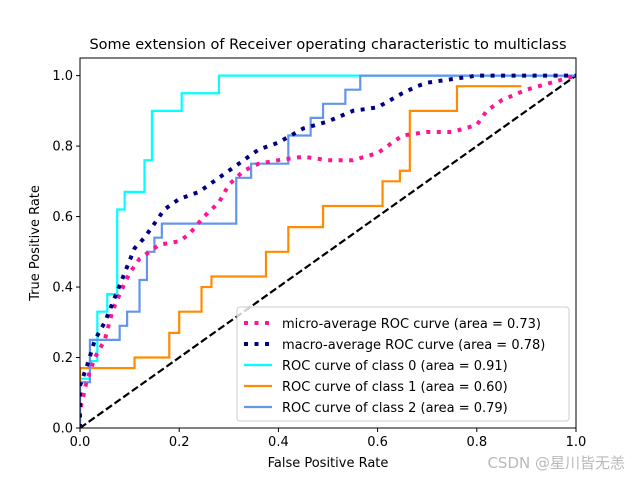 This screenshot has width=640, height=480. Describe the element at coordinates (80, 442) in the screenshot. I see `x-tick-label: 0.0` at that location.